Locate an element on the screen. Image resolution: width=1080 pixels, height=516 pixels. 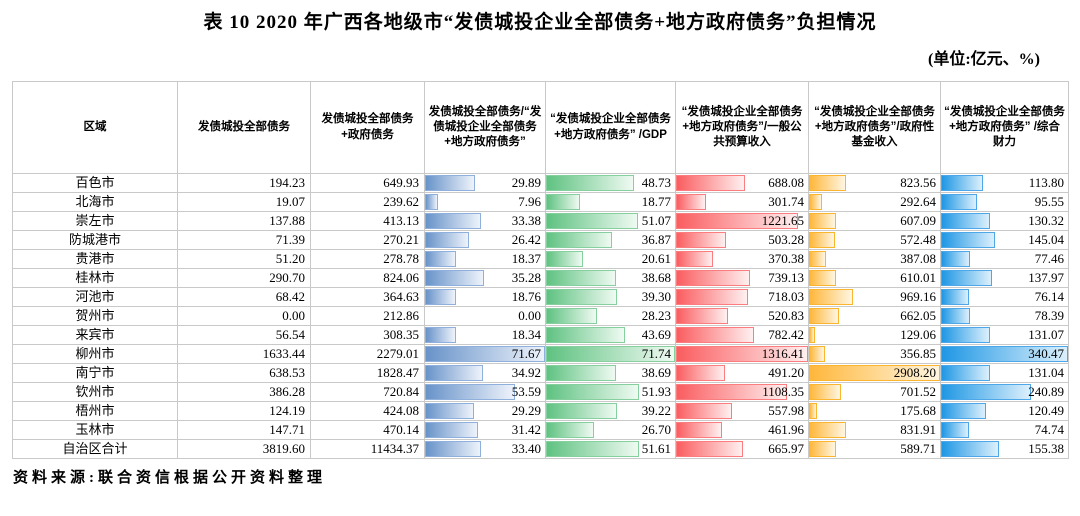
databar-cell: 39.30 is located at coordinates (610, 297).